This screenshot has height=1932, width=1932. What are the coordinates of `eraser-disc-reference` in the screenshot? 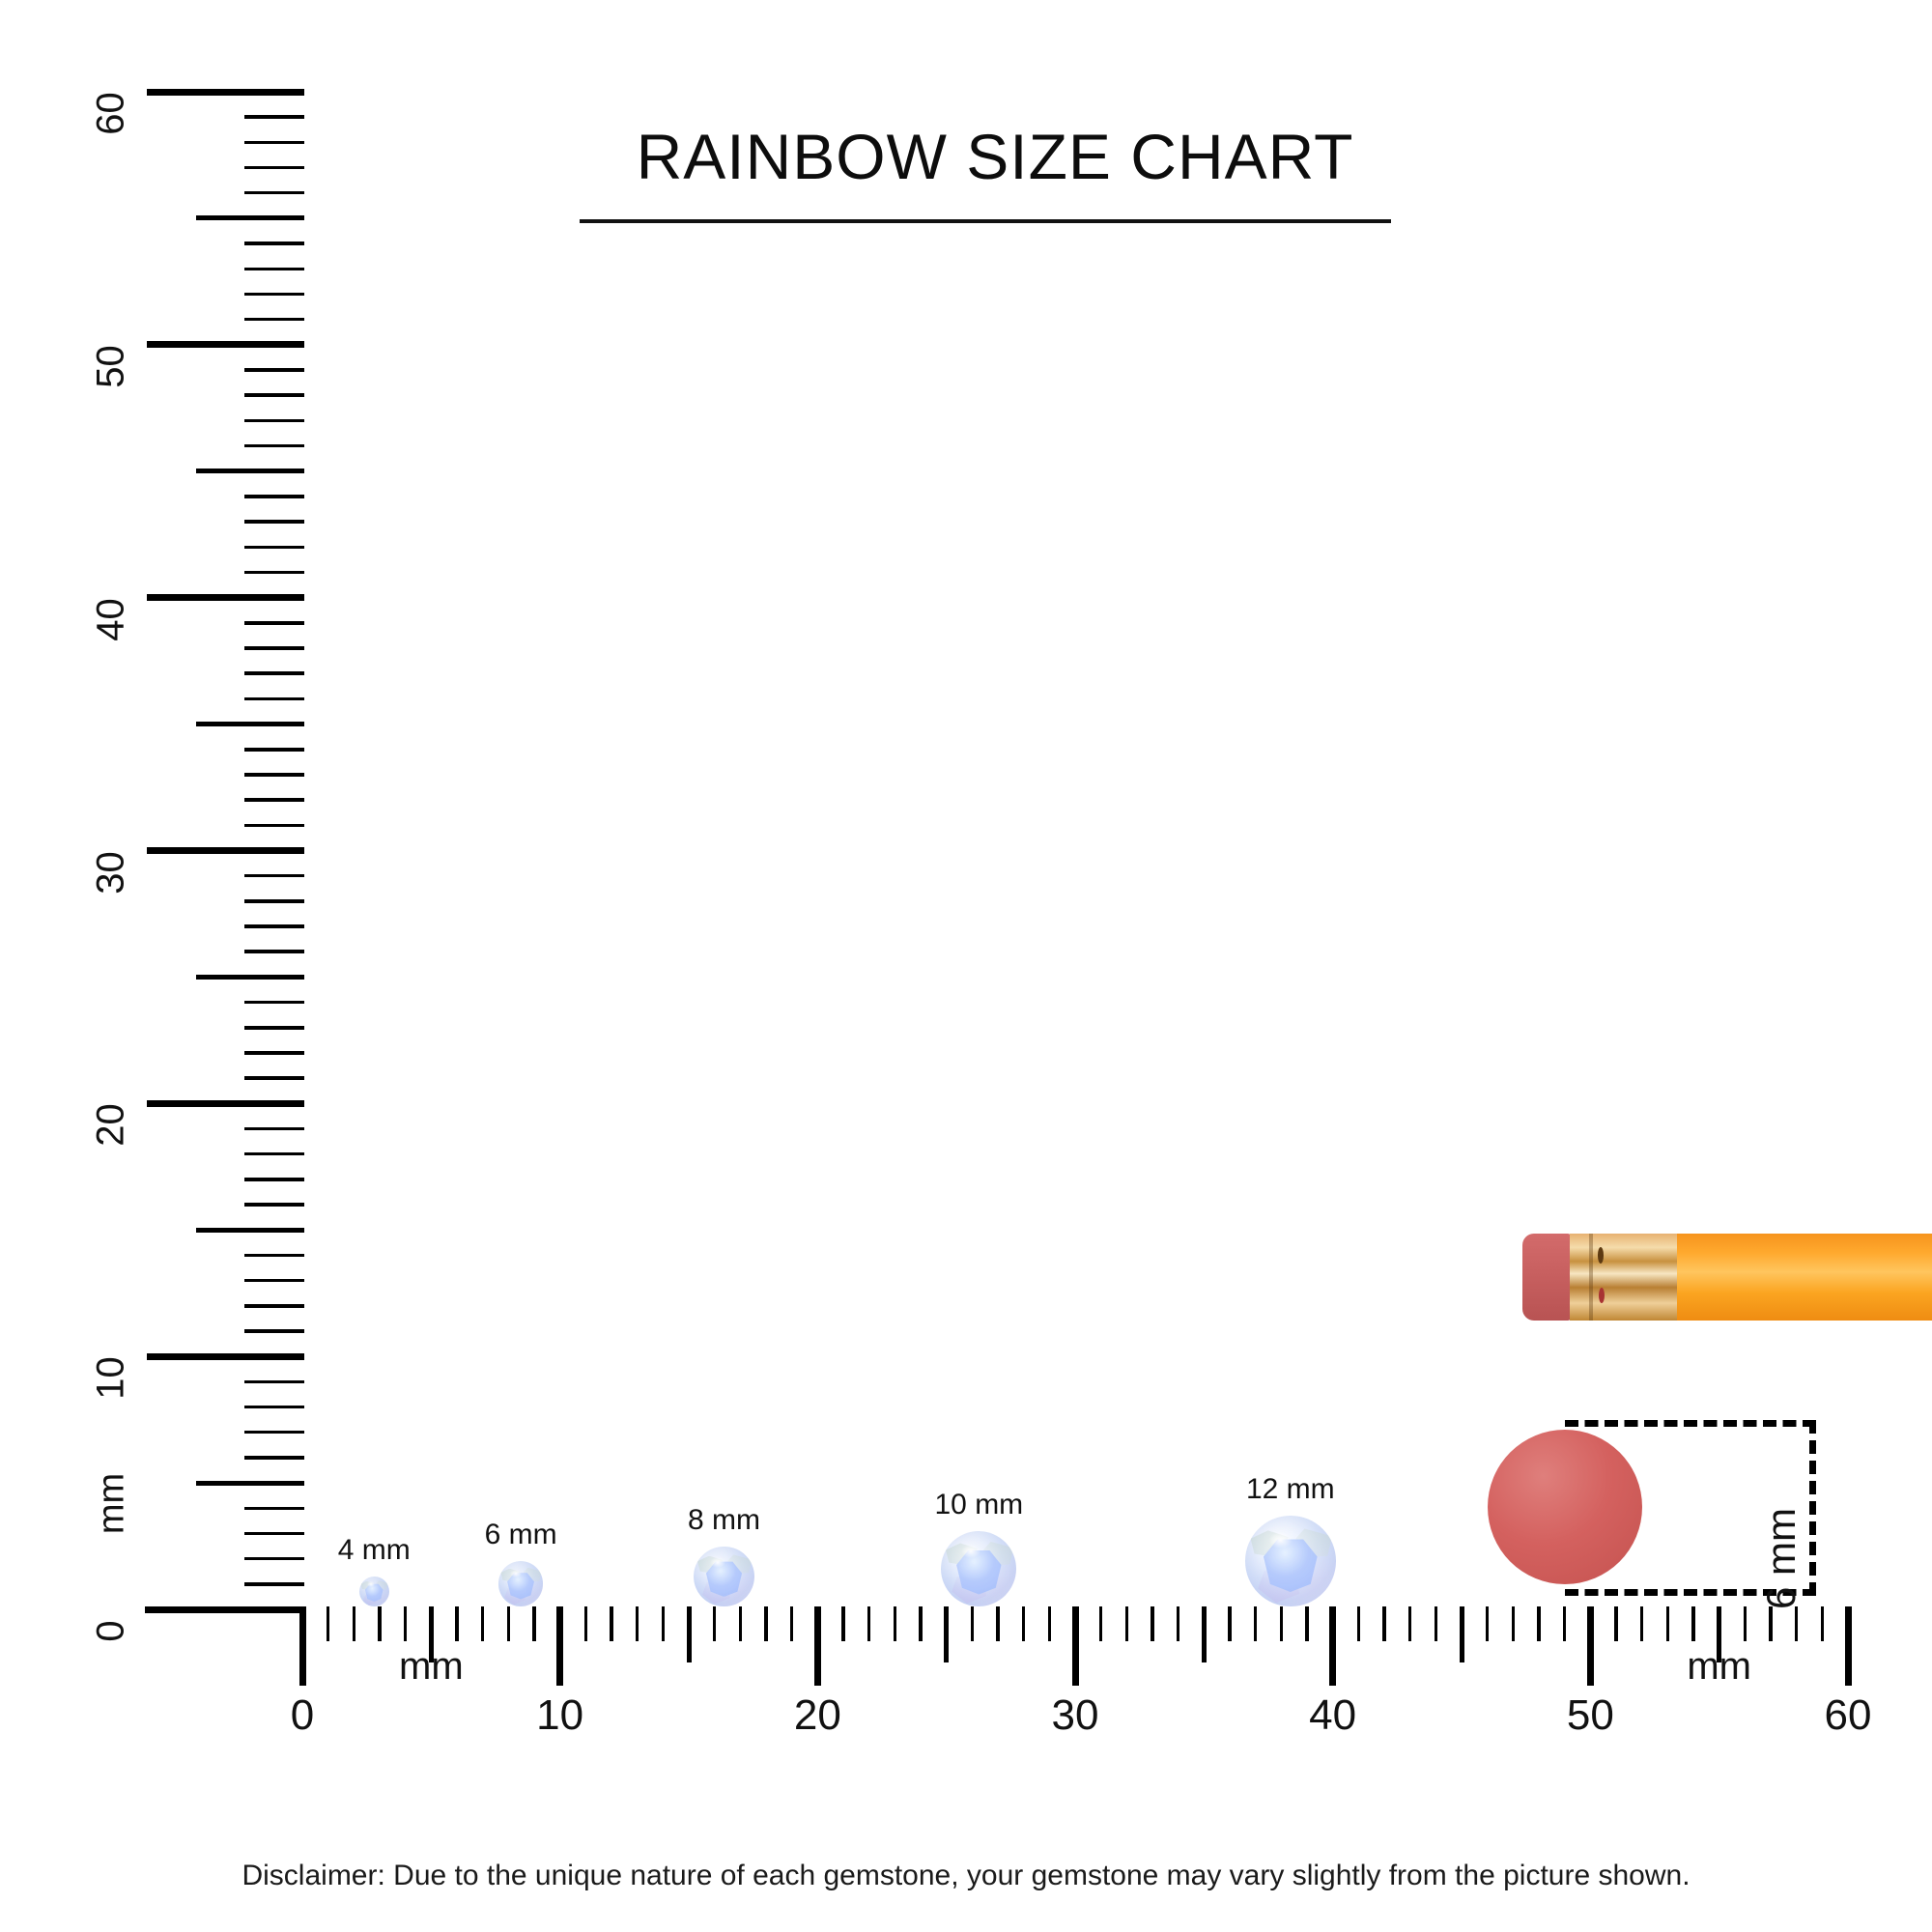 It's located at (1565, 1507).